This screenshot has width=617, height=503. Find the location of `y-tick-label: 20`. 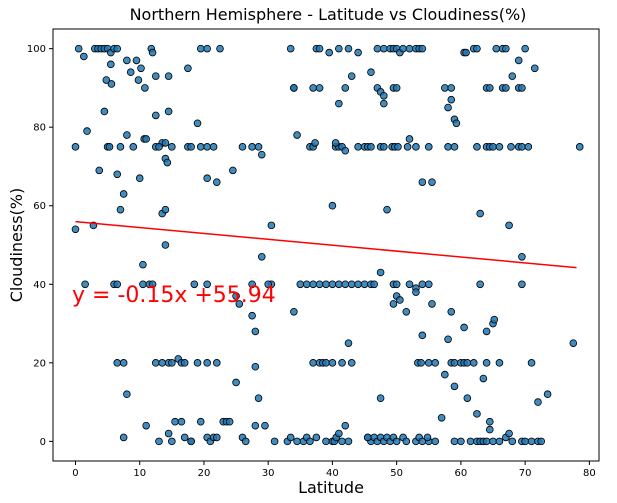

y-tick-label: 20 is located at coordinates (39, 363).